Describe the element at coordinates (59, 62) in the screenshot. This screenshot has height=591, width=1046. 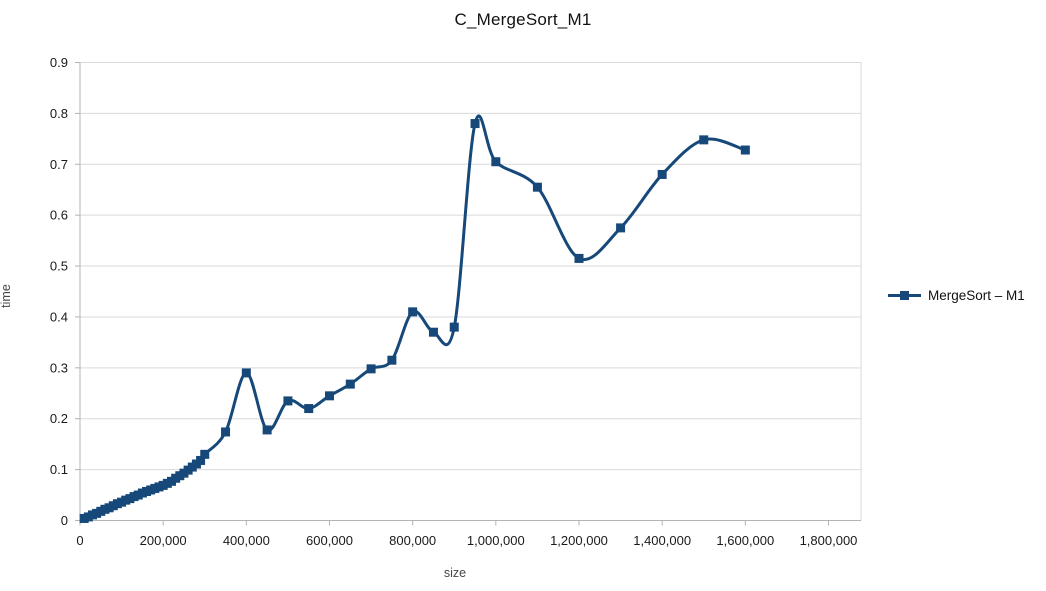
I see `y-tick-label: 0.9` at that location.